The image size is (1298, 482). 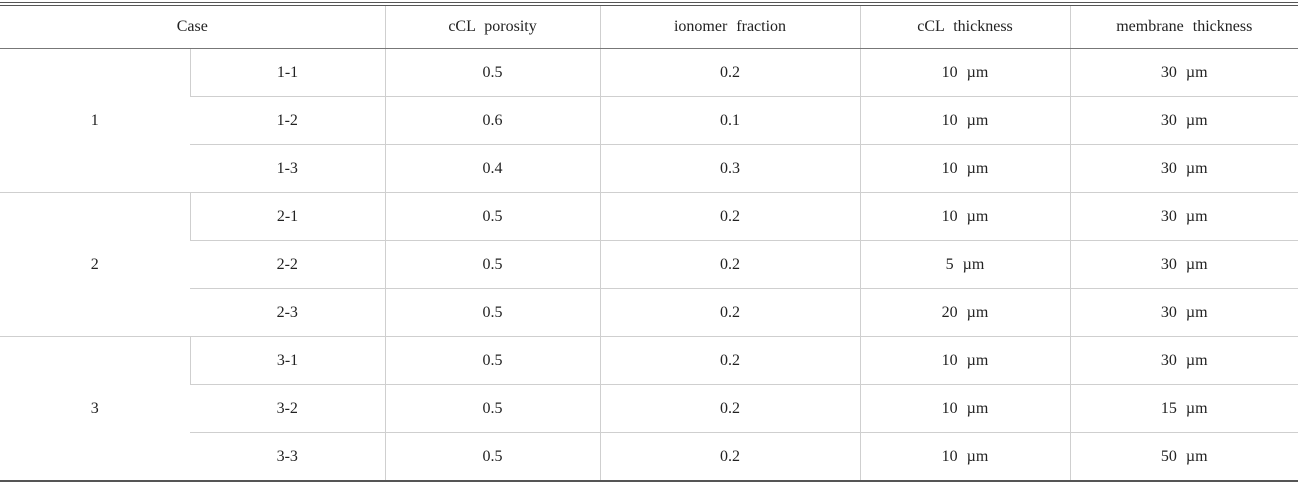 I want to click on table-cell: 3-2, so click(x=288, y=408).